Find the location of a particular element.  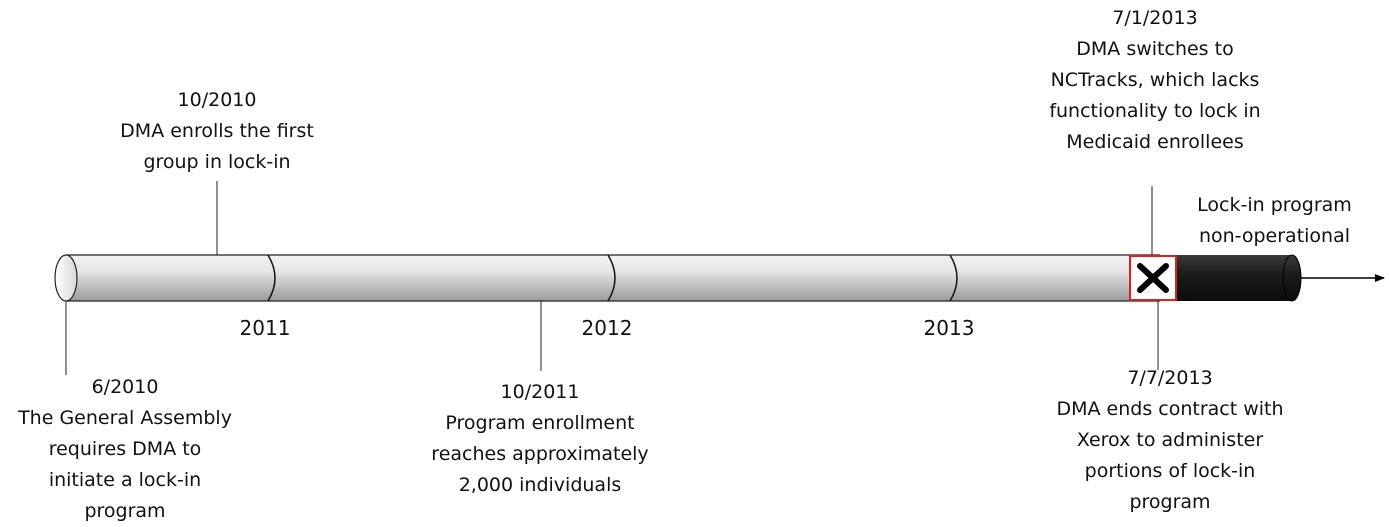

event-text-line: DMA ends contract with is located at coordinates (1170, 409).